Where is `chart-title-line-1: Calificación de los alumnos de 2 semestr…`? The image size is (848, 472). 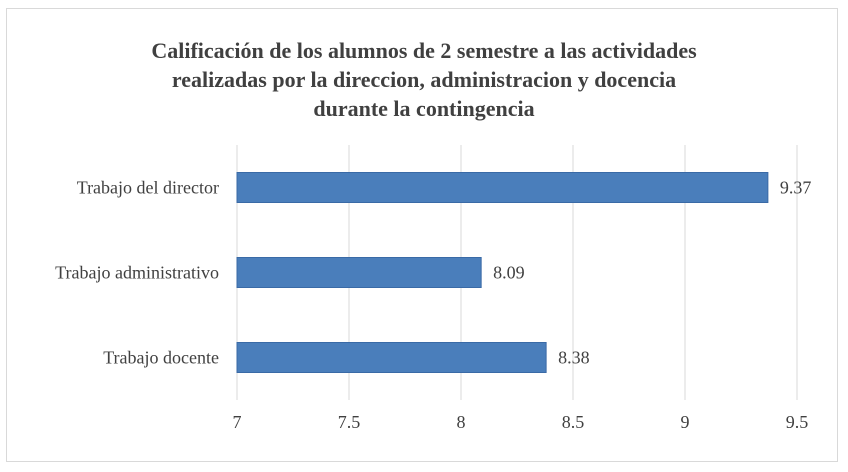
chart-title-line-1: Calificación de los alumnos de 2 semestr… is located at coordinates (424, 50).